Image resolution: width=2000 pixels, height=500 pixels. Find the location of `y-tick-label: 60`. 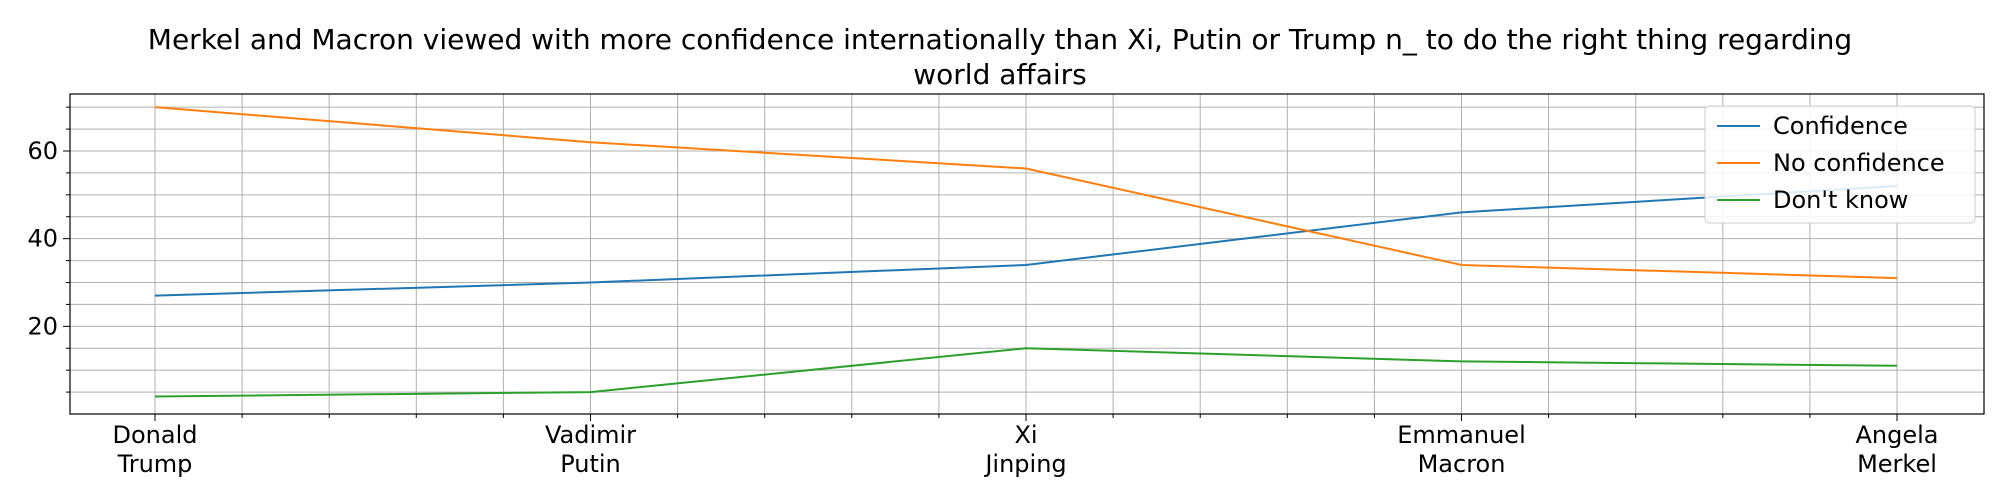

y-tick-label: 60 is located at coordinates (42, 151).